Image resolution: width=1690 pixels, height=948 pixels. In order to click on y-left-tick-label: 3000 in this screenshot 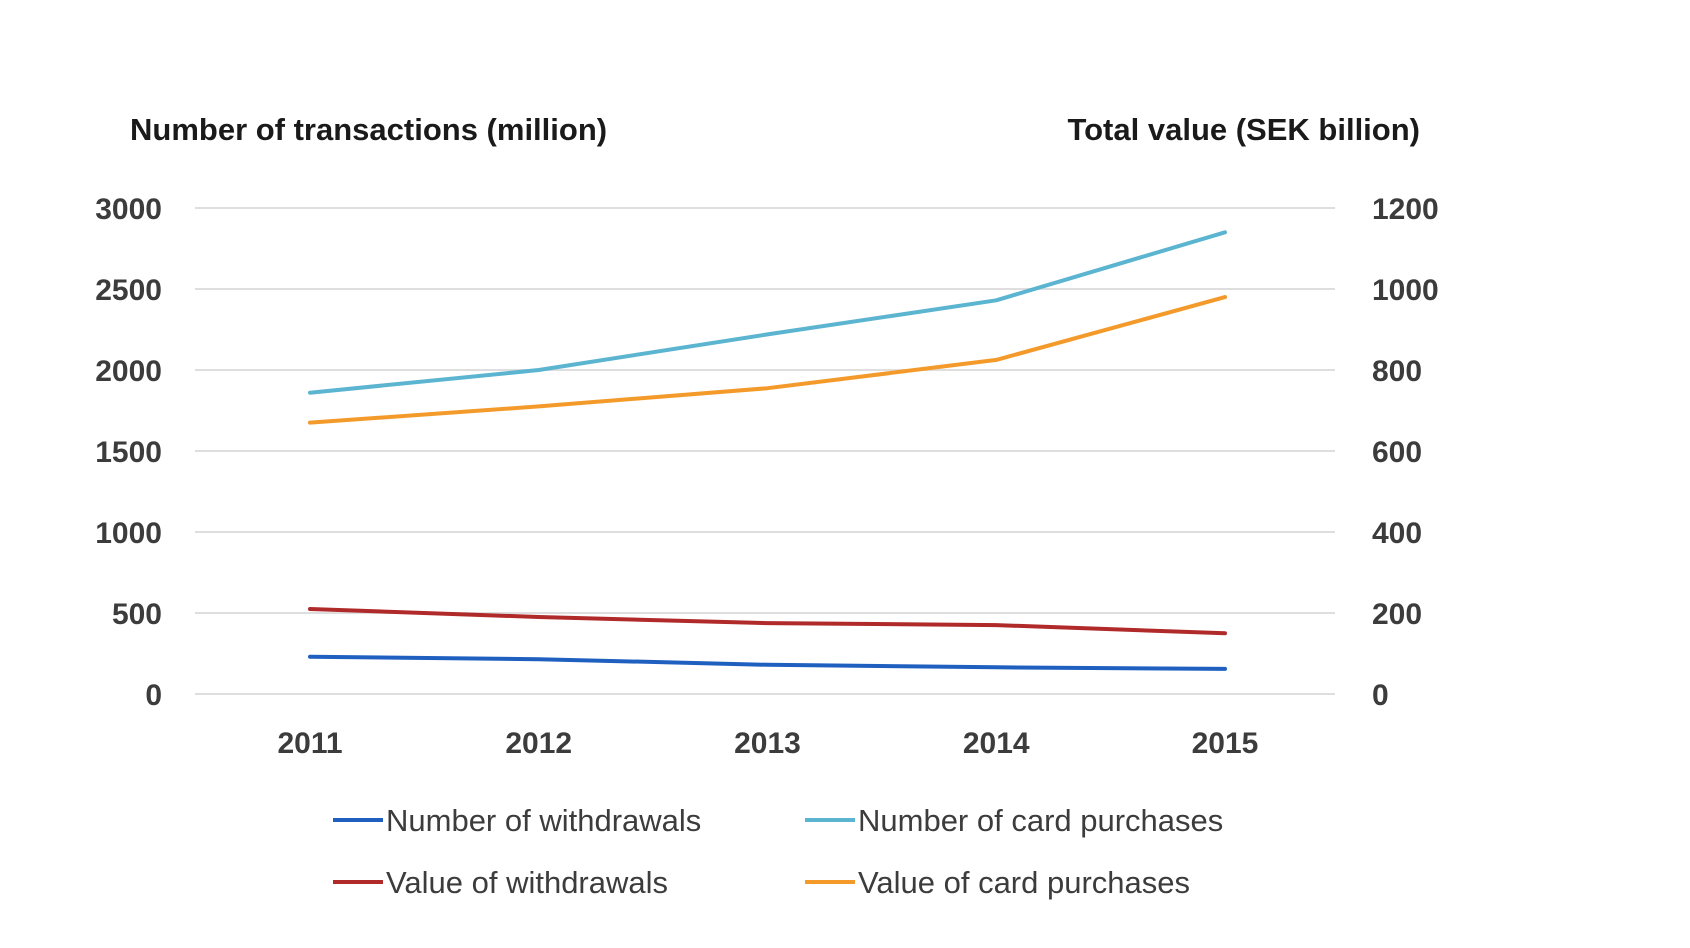, I will do `click(128, 209)`.